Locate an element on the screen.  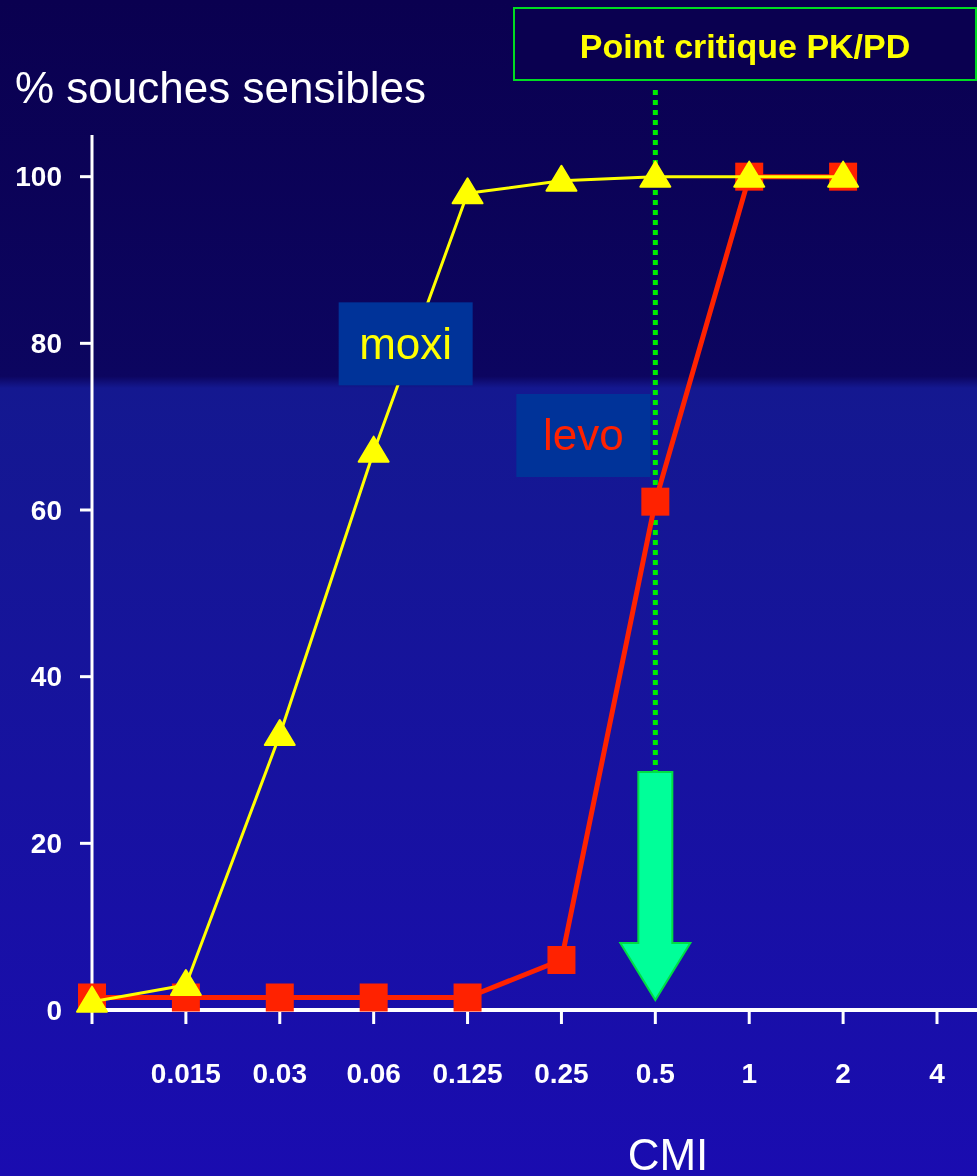
x-axis-title: CMI is located at coordinates (668, 1153).